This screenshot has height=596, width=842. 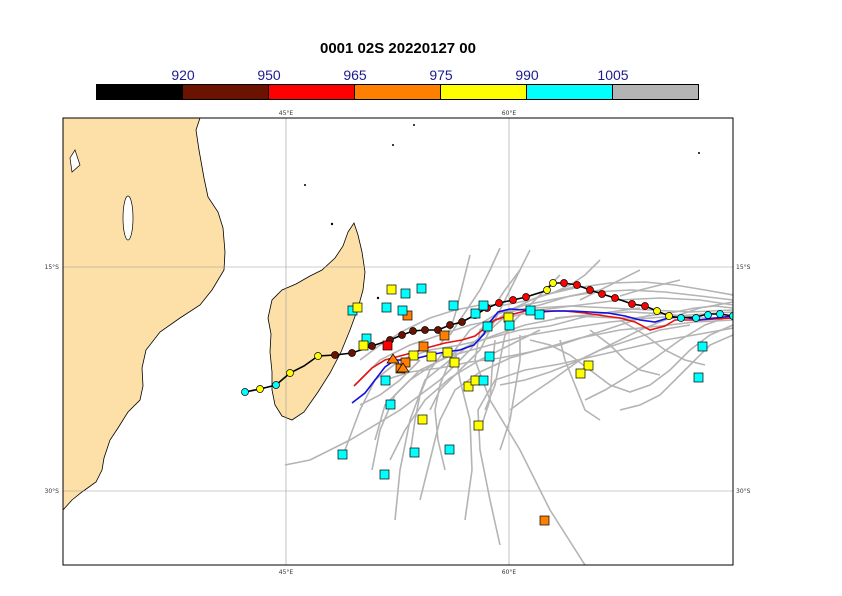 What do you see at coordinates (509, 572) in the screenshot?
I see `x-tick-label-bottom: 60°E` at bounding box center [509, 572].